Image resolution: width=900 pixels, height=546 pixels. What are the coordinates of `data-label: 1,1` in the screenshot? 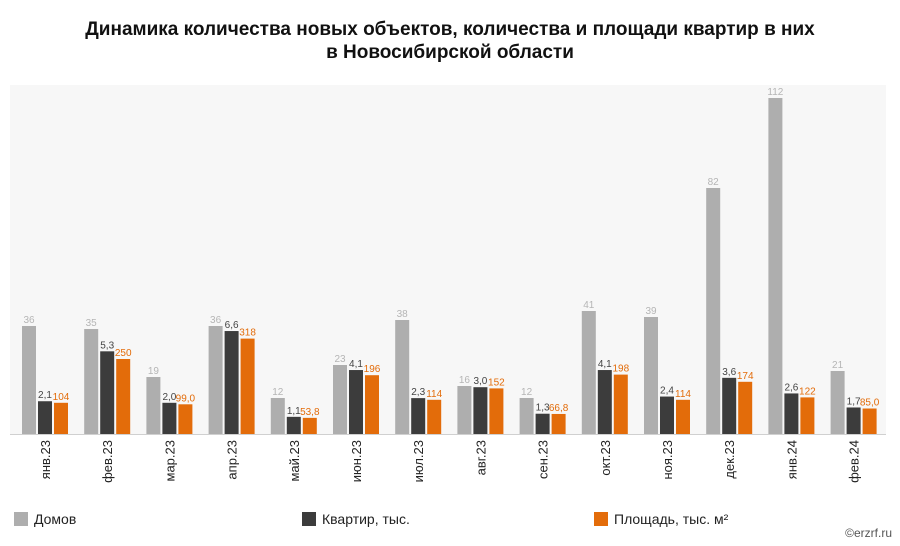 It's located at (294, 411).